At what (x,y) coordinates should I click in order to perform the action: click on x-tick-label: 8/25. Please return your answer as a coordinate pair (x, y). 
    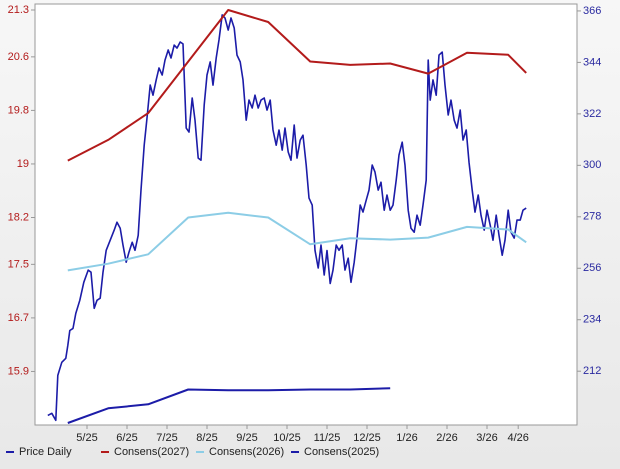
    Looking at the image, I should click on (206, 438).